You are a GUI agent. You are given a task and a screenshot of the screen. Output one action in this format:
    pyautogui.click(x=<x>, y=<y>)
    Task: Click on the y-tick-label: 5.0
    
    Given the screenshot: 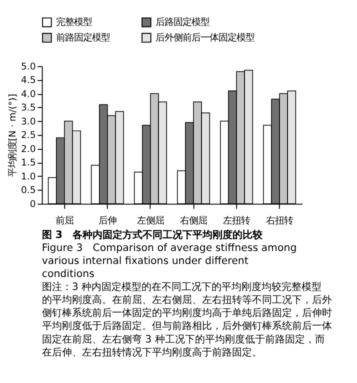 What is the action you would take?
    pyautogui.click(x=28, y=66)
    